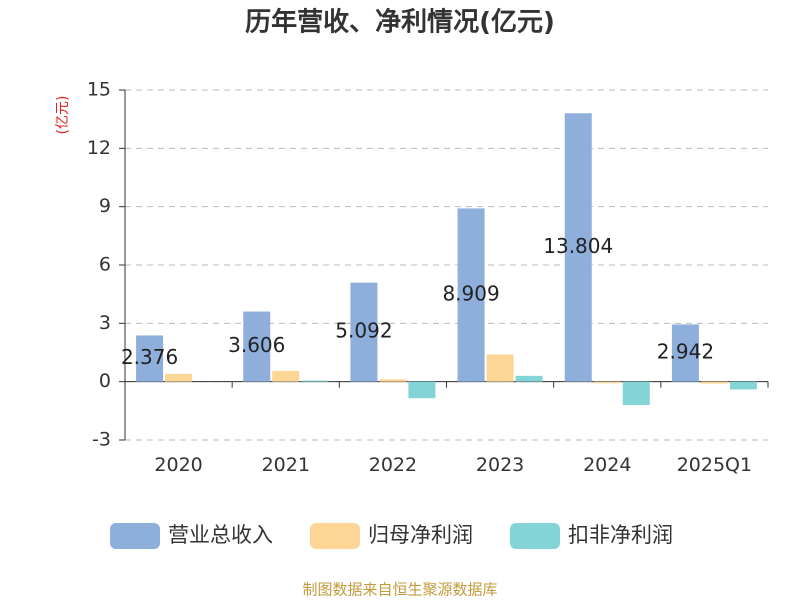  What do you see at coordinates (101, 440) in the screenshot?
I see `y-tick-label: -3` at bounding box center [101, 440].